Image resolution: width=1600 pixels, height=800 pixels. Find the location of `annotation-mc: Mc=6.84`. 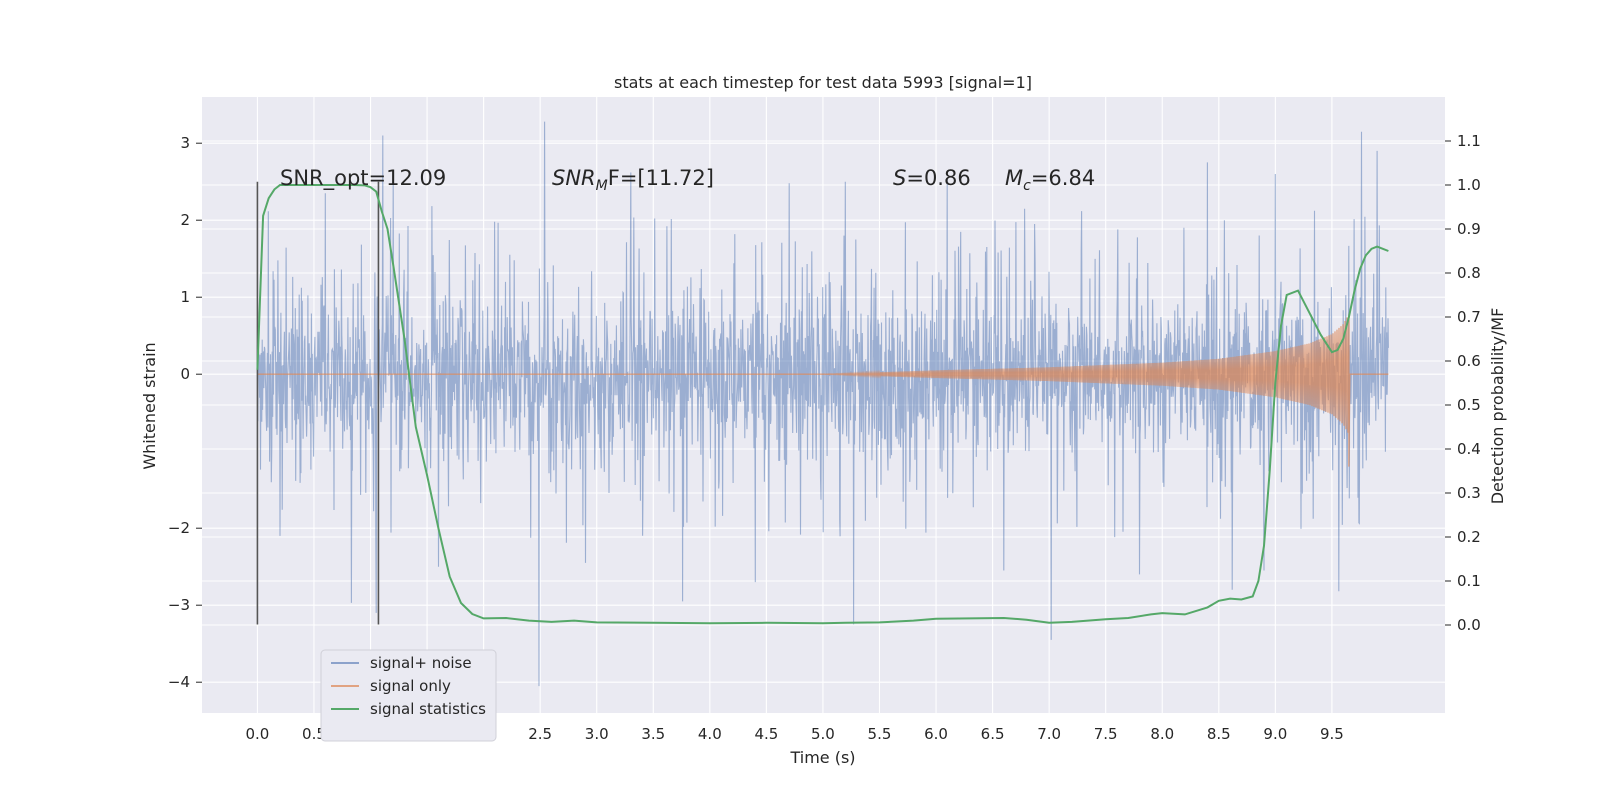

annotation-mc: Mc=6.84 is located at coordinates (1050, 180).